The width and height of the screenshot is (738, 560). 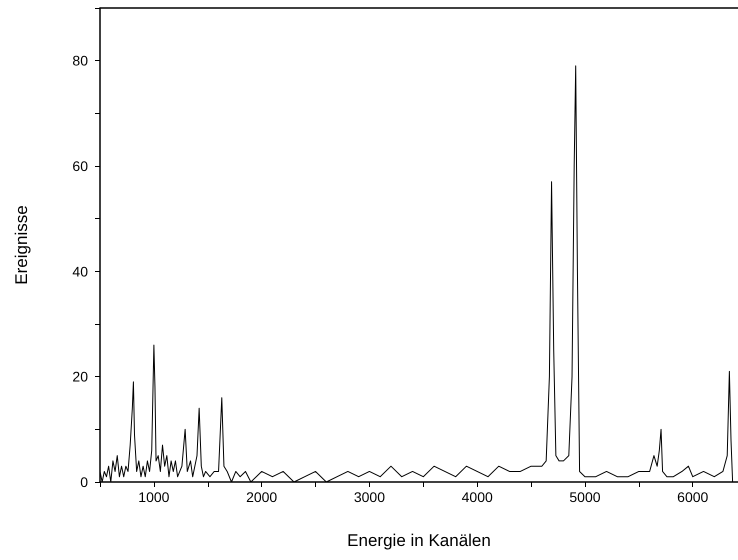 What do you see at coordinates (80, 271) in the screenshot?
I see `y-tick-label: 40` at bounding box center [80, 271].